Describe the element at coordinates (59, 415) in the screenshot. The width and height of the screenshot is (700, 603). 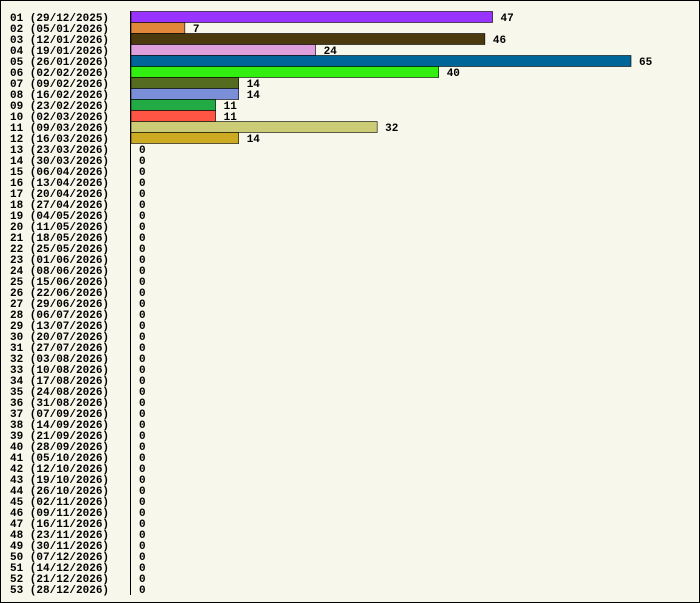
I see `category-label: 37 (07/09/2026)` at that location.